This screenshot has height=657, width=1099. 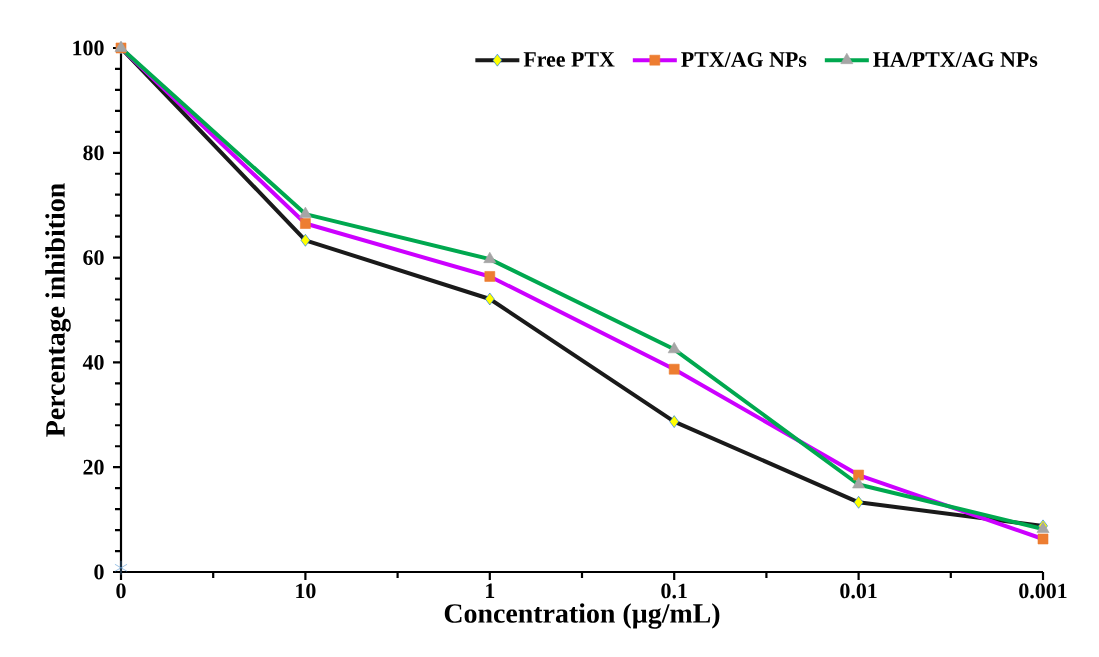 What do you see at coordinates (93, 467) in the screenshot?
I see `y-tick-label: 20` at bounding box center [93, 467].